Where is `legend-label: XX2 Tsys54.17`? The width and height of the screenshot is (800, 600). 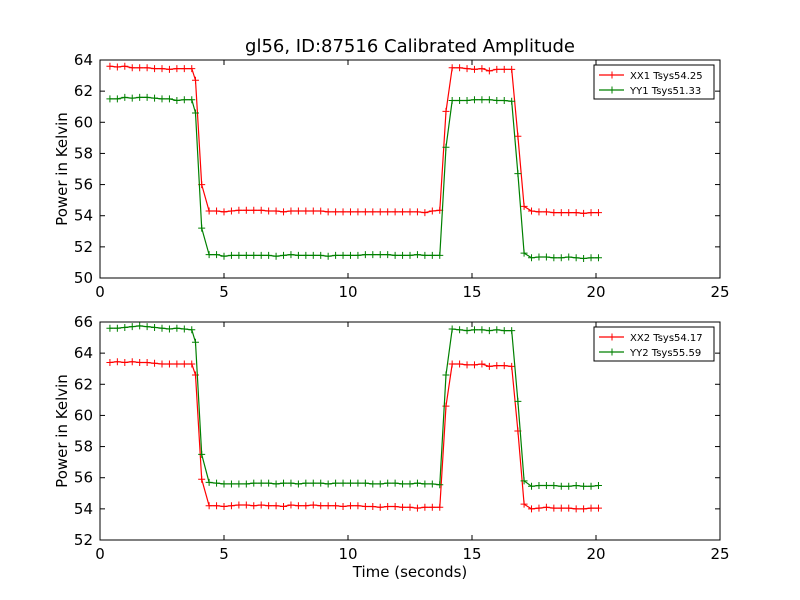 legend-label: XX2 Tsys54.17 is located at coordinates (666, 338).